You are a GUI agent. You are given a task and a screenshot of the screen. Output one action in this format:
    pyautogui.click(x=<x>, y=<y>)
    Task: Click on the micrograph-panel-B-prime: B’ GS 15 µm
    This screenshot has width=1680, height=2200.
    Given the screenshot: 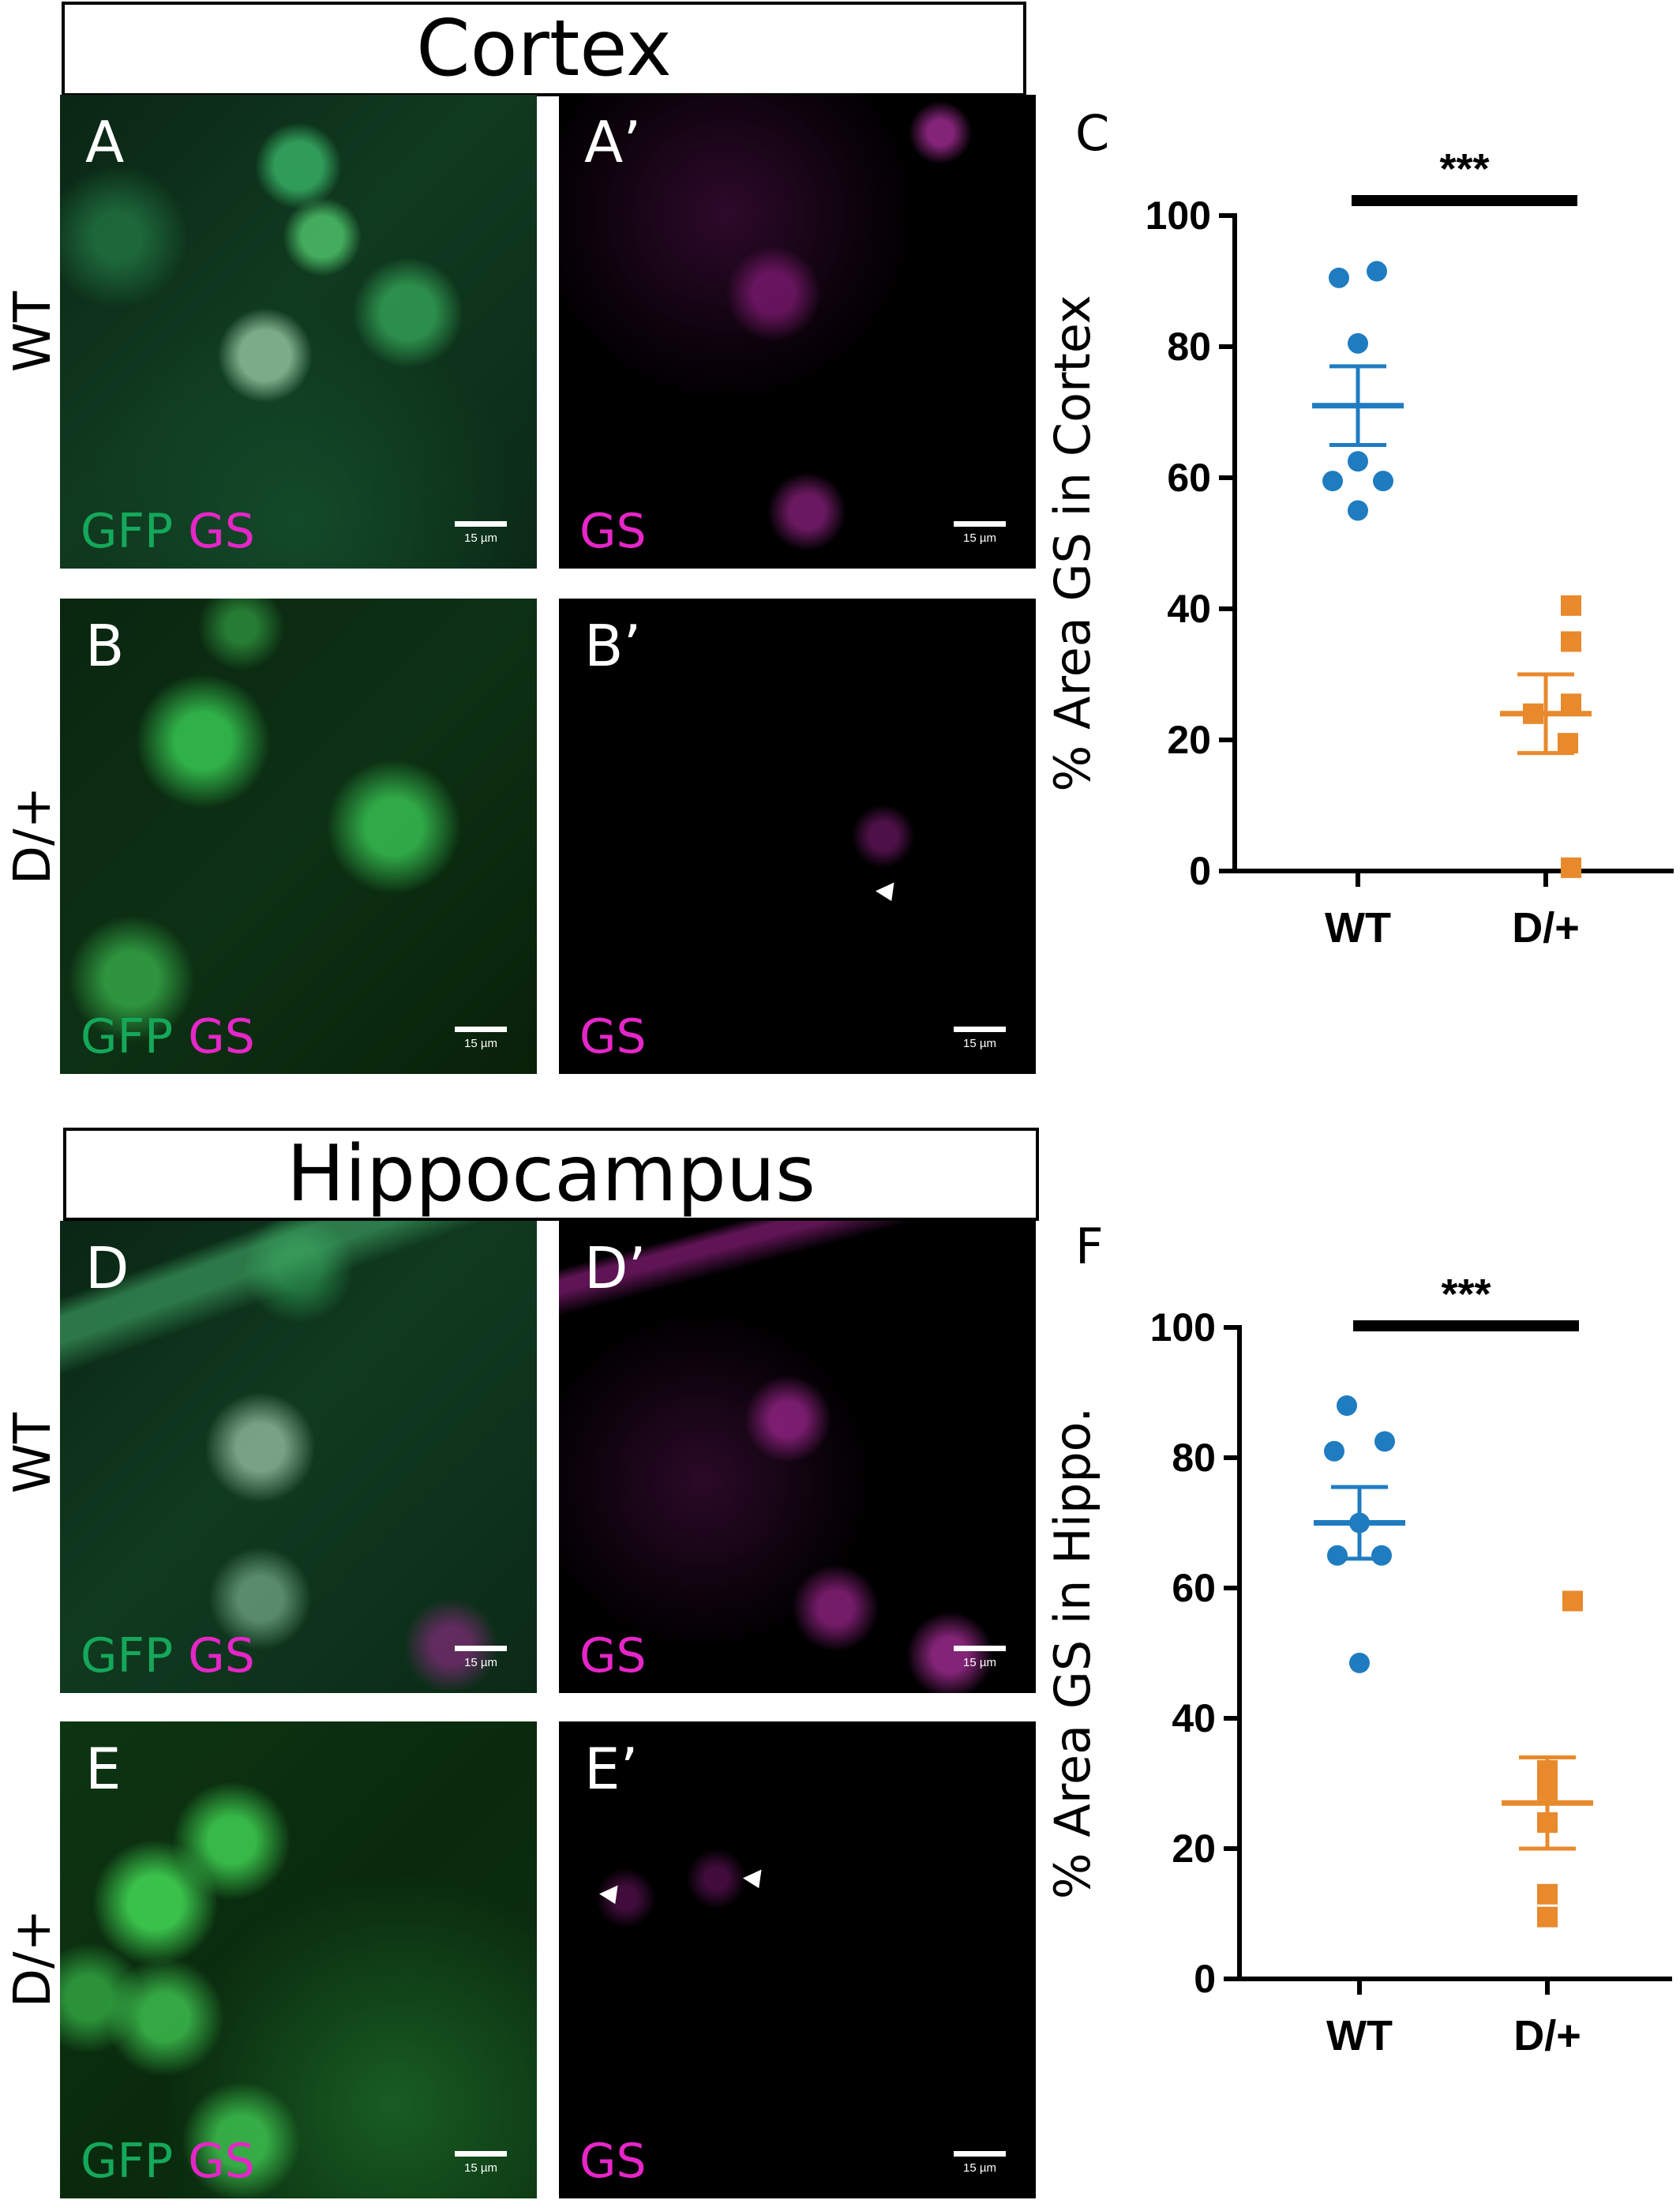 What is the action you would take?
    pyautogui.click(x=797, y=836)
    